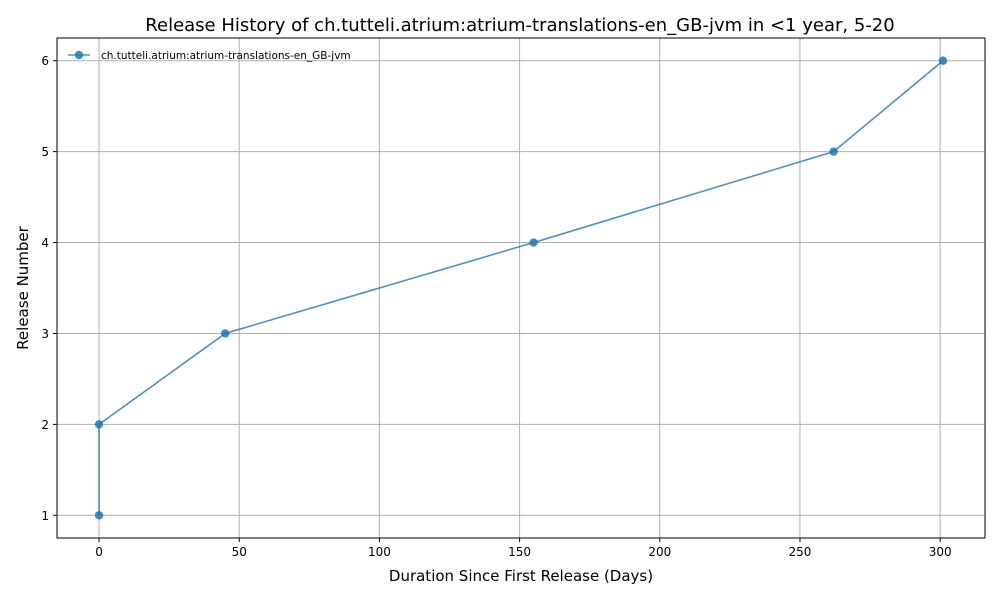 Image resolution: width=1000 pixels, height=600 pixels. I want to click on legend-marker, so click(79, 55).